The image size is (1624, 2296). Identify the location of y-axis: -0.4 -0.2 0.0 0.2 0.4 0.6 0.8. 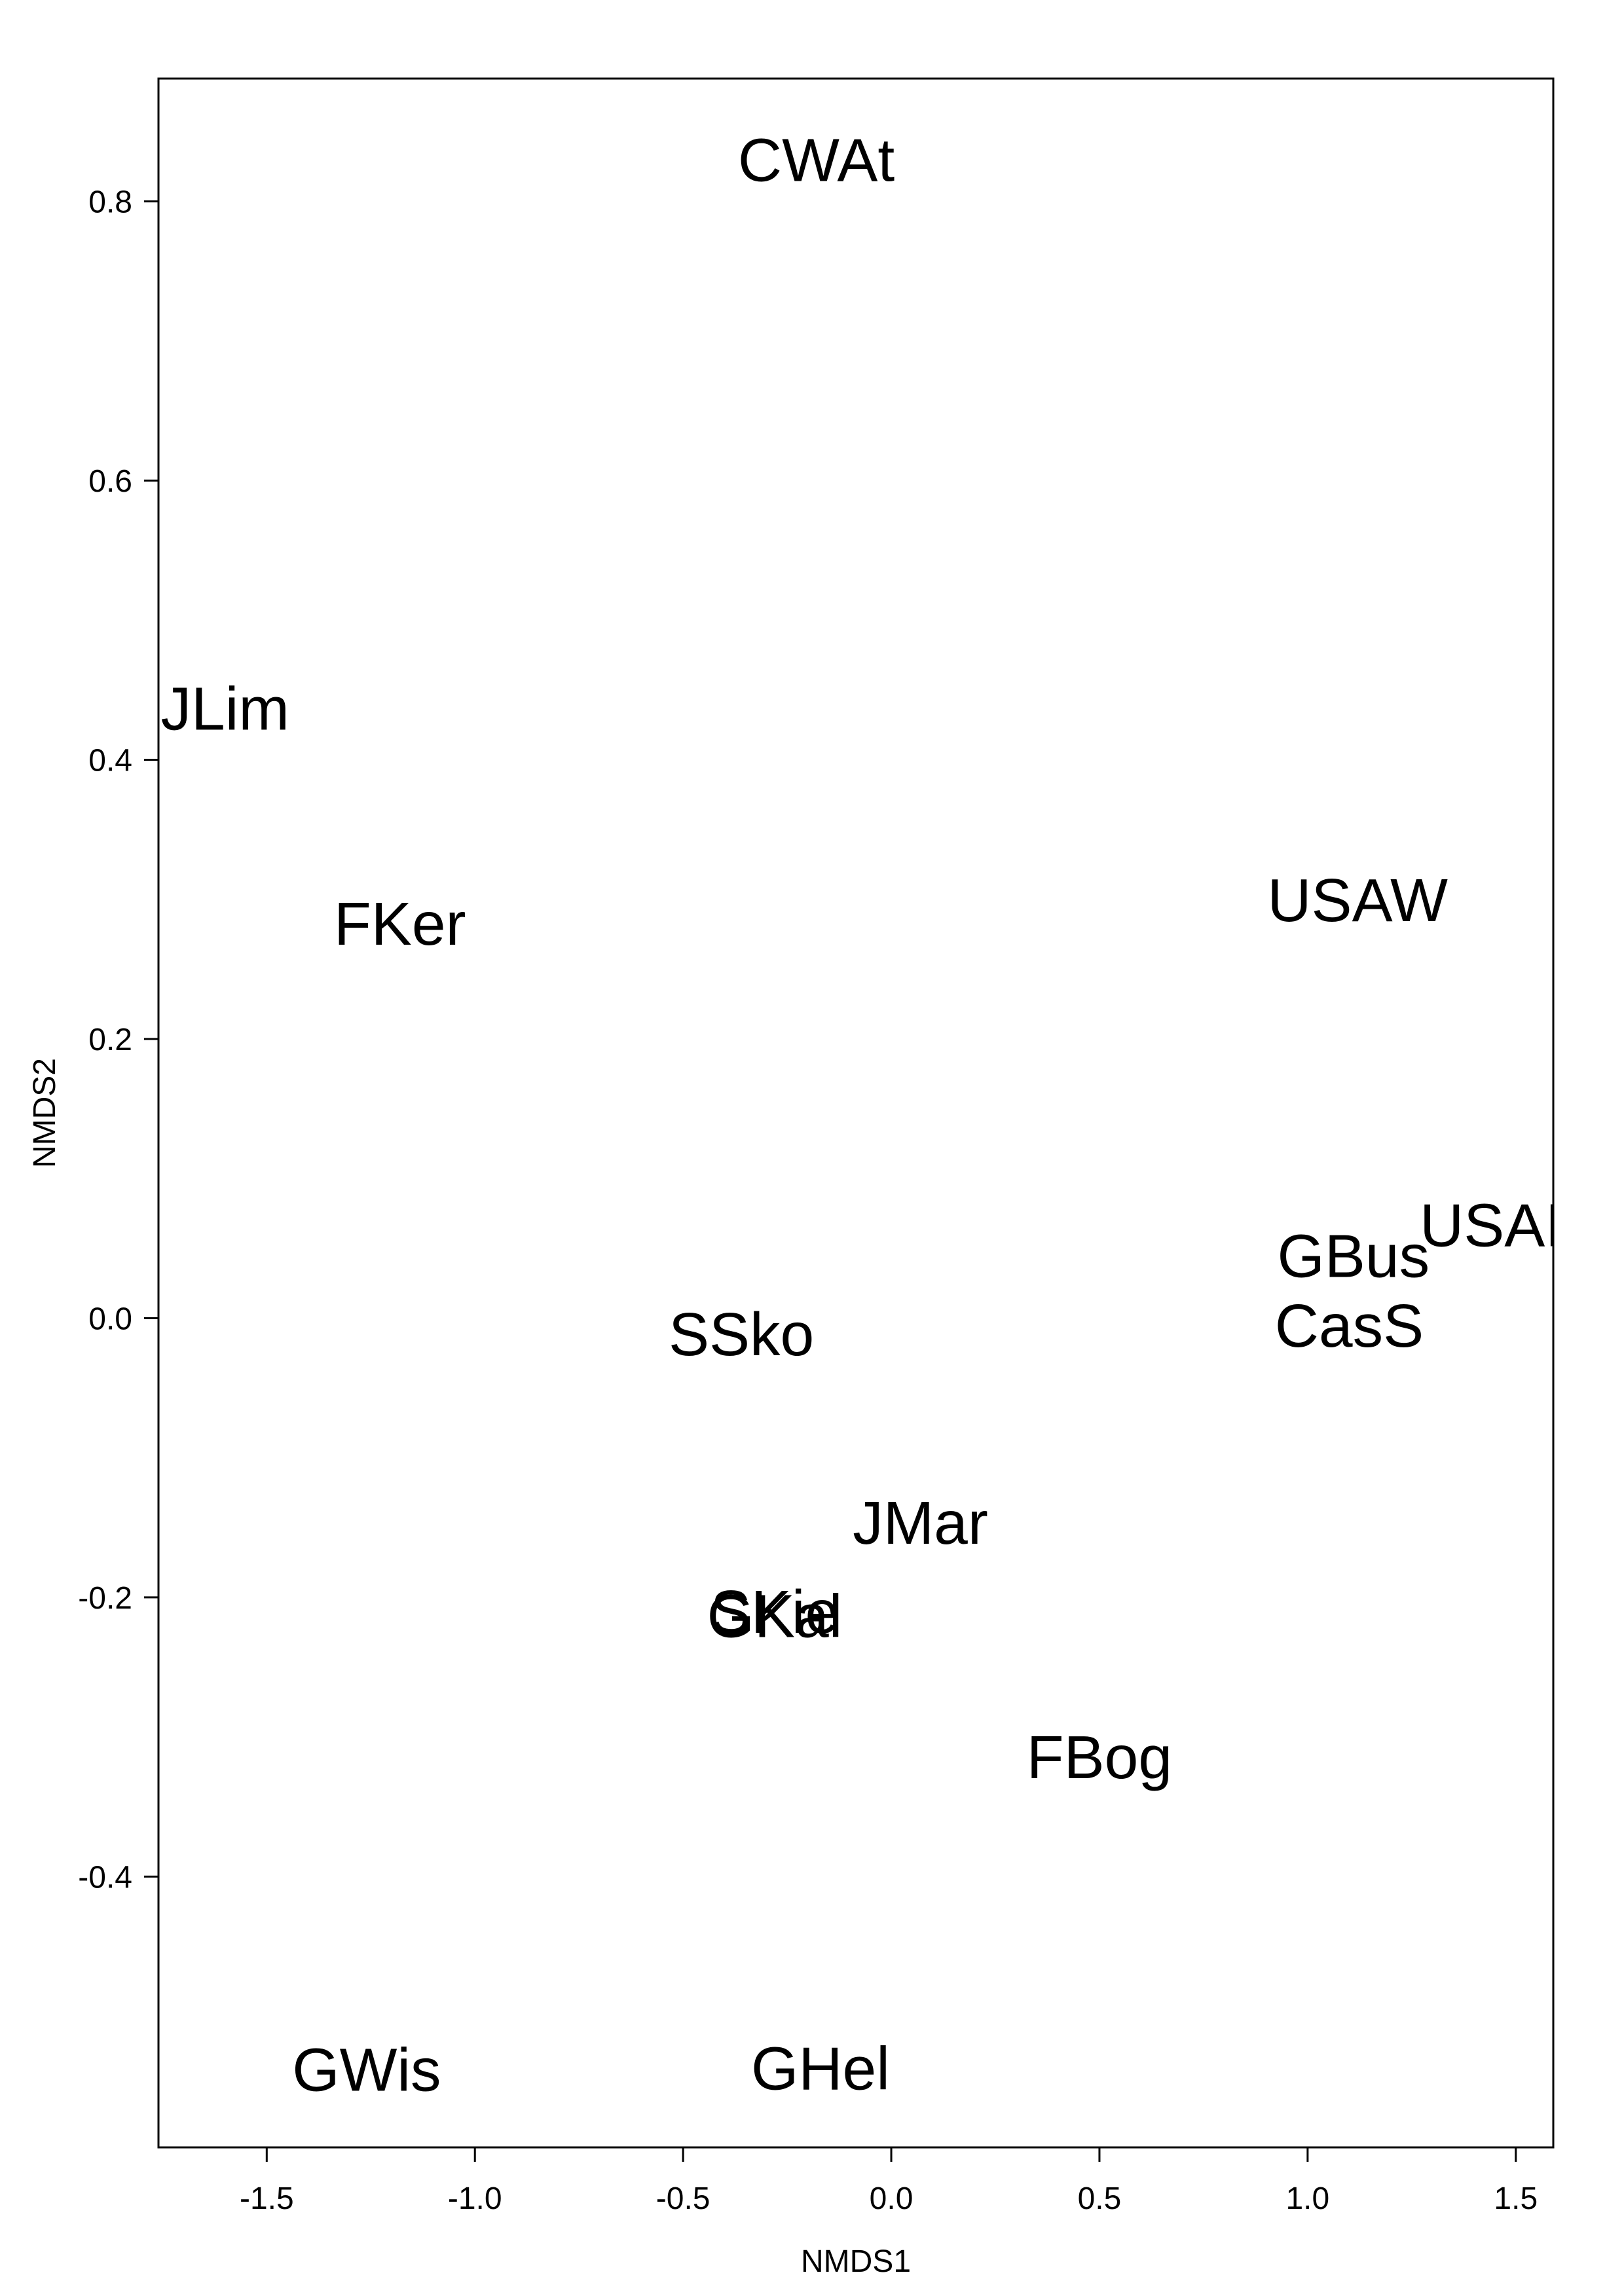
(118, 1040).